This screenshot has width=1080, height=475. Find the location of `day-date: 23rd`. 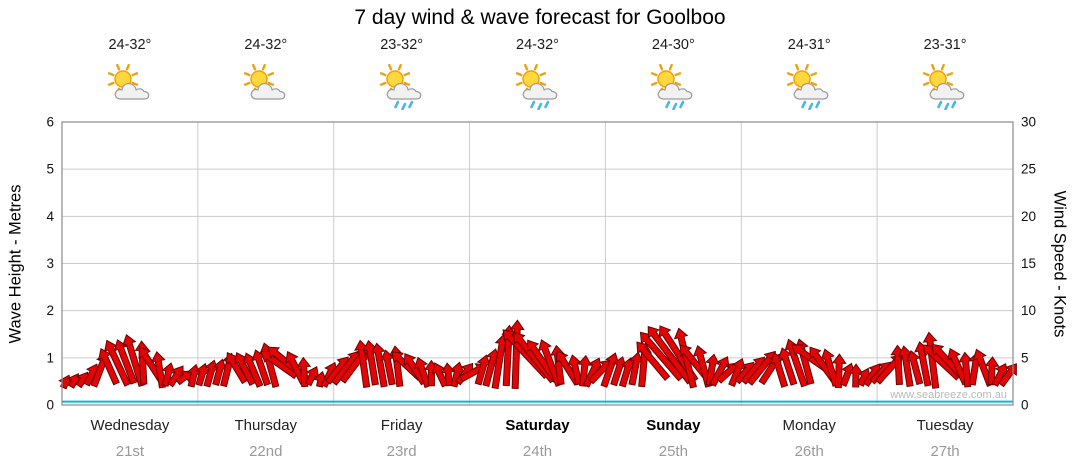

day-date: 23rd is located at coordinates (401, 451).